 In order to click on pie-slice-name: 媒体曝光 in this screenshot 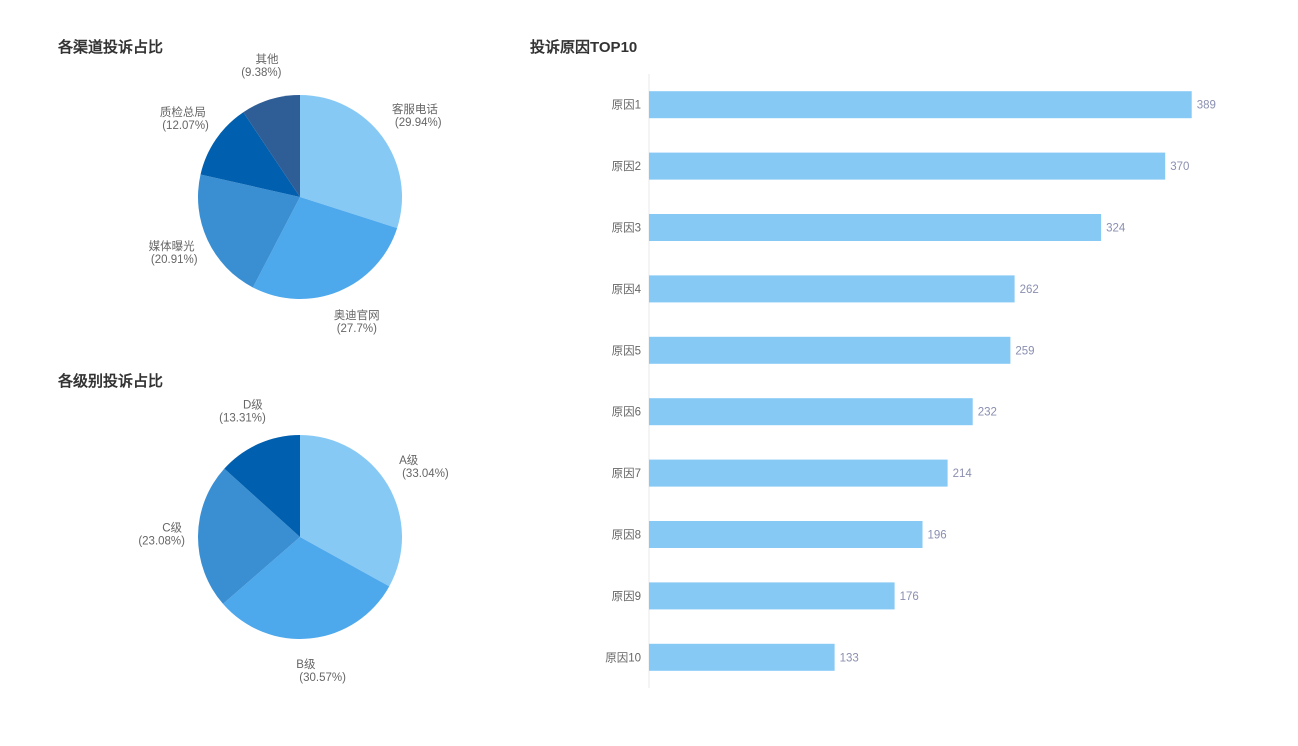, I will do `click(172, 246)`.